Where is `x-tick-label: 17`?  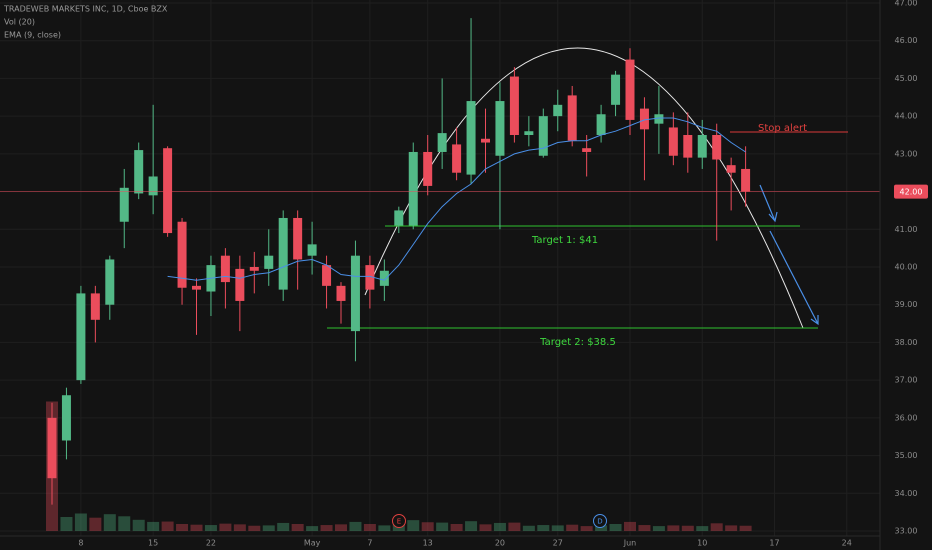 x-tick-label: 17 is located at coordinates (774, 543).